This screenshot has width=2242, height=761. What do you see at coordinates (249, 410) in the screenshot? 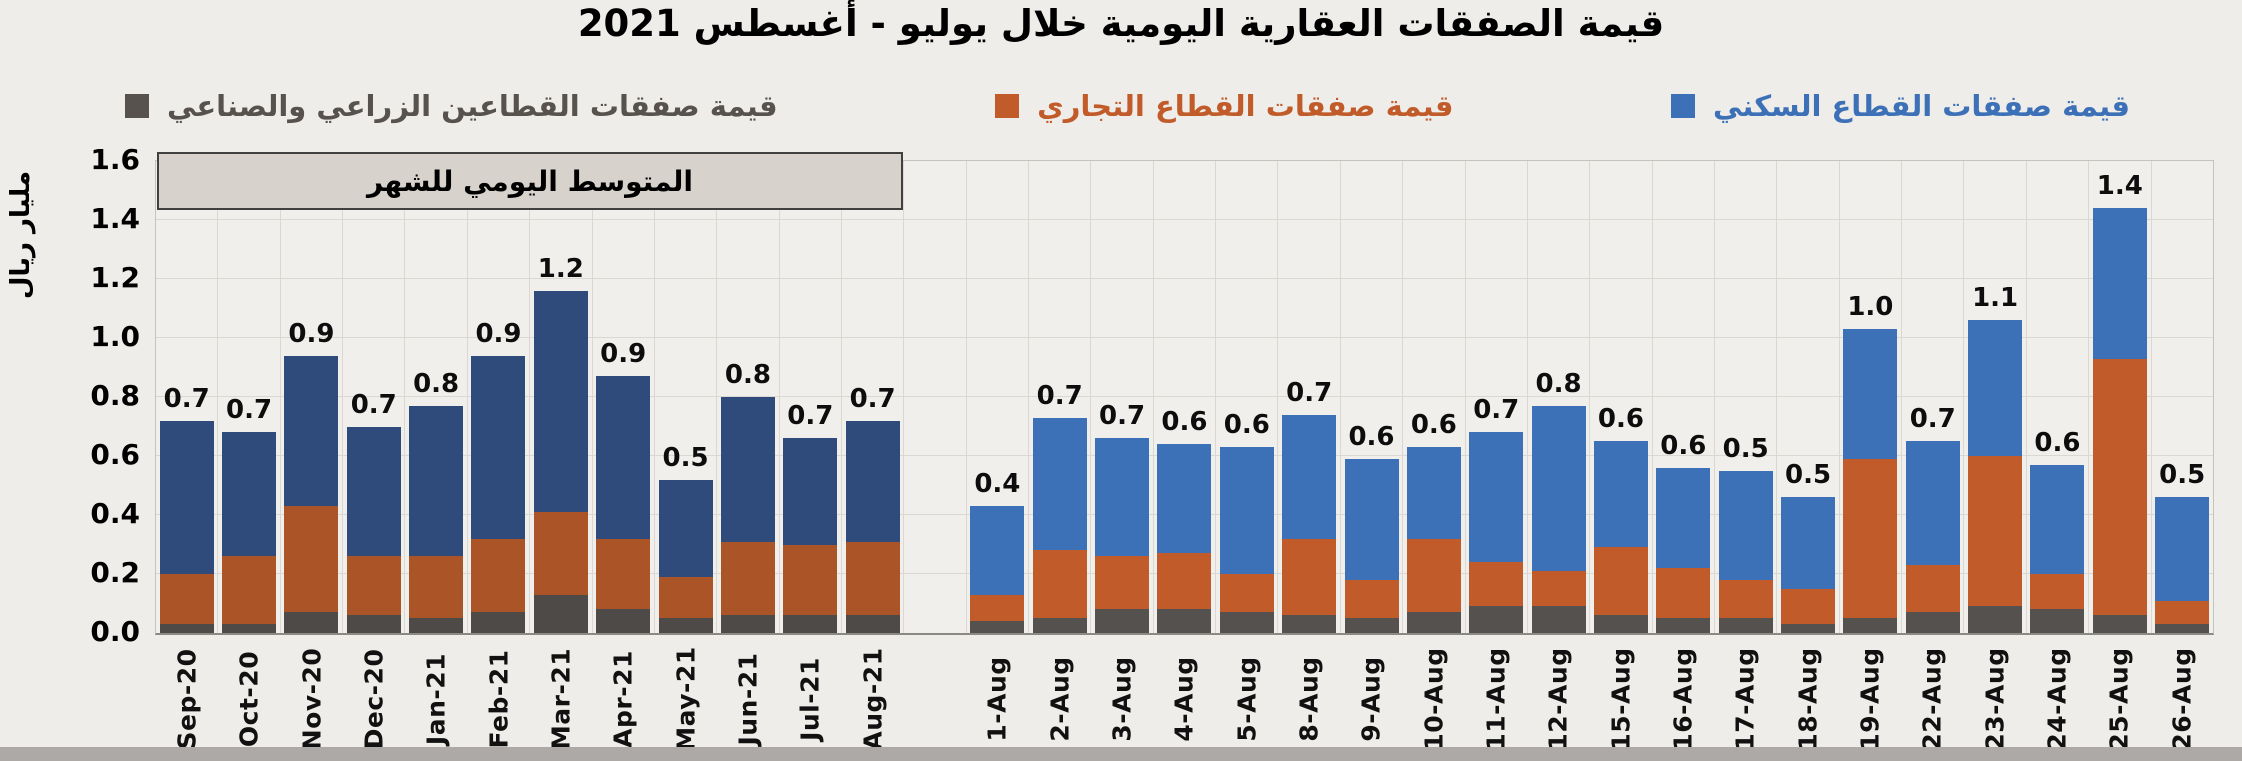
I see `bar-total-label-Oct-20: 0.7` at bounding box center [249, 410].